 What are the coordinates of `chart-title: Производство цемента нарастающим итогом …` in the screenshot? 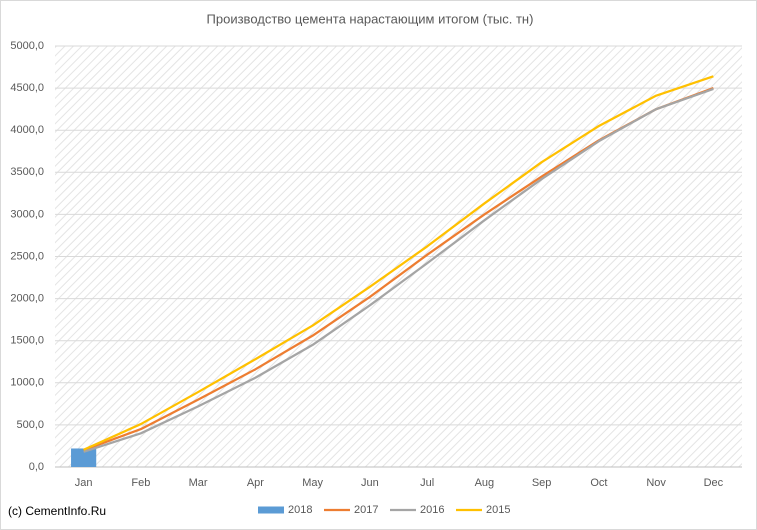 It's located at (370, 18).